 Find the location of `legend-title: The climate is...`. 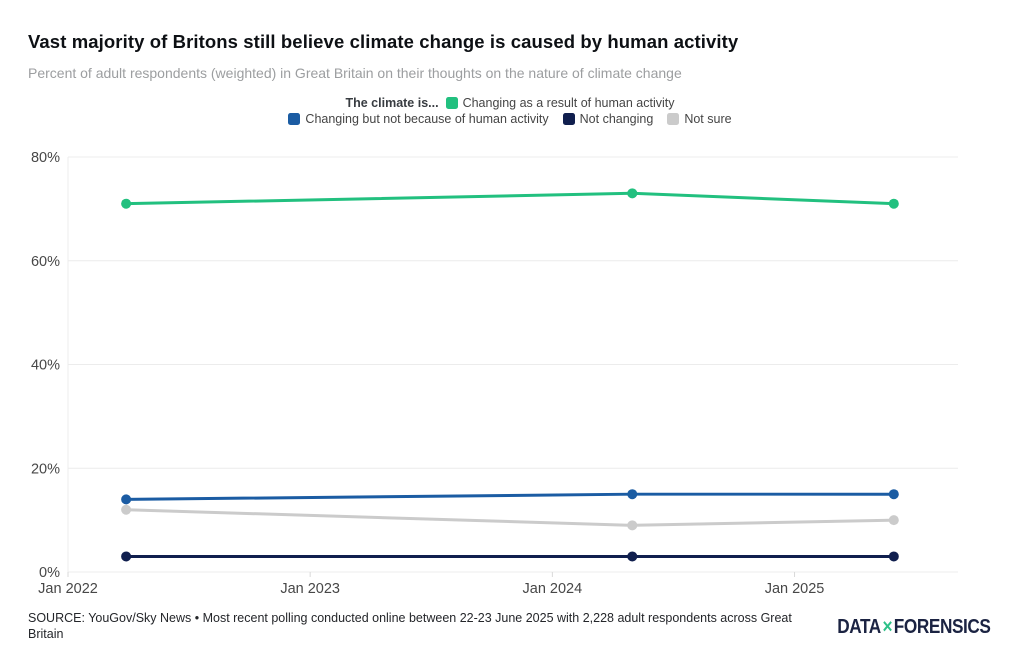

legend-title: The climate is... is located at coordinates (392, 103).